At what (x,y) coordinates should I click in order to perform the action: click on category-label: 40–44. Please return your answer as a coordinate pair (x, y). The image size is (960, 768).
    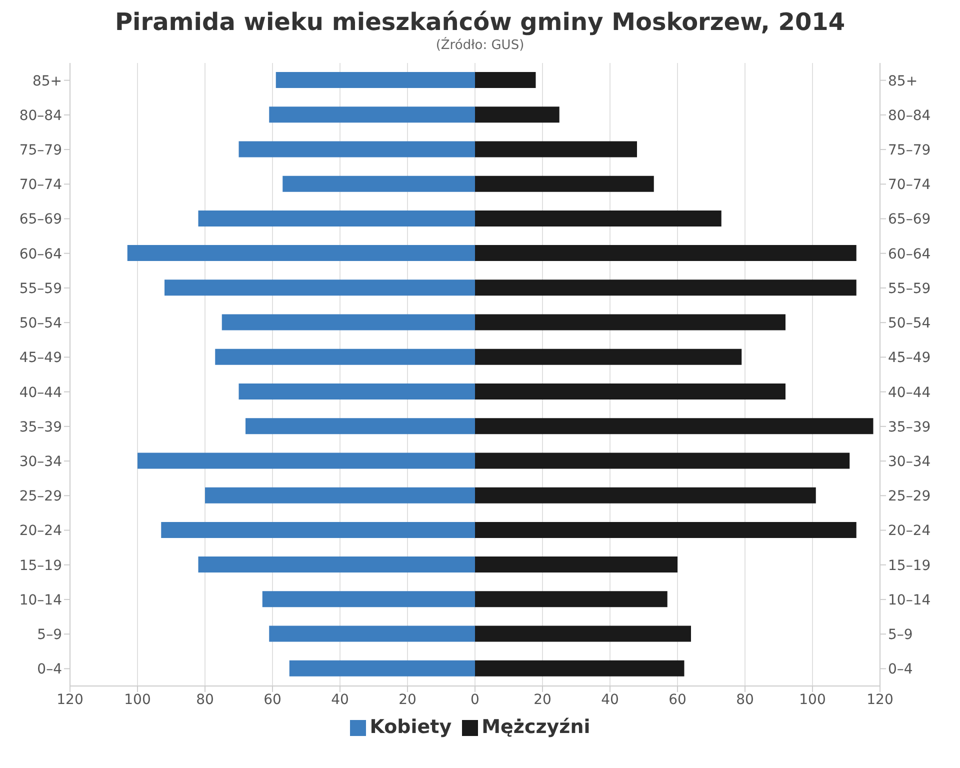
    Looking at the image, I should click on (909, 392).